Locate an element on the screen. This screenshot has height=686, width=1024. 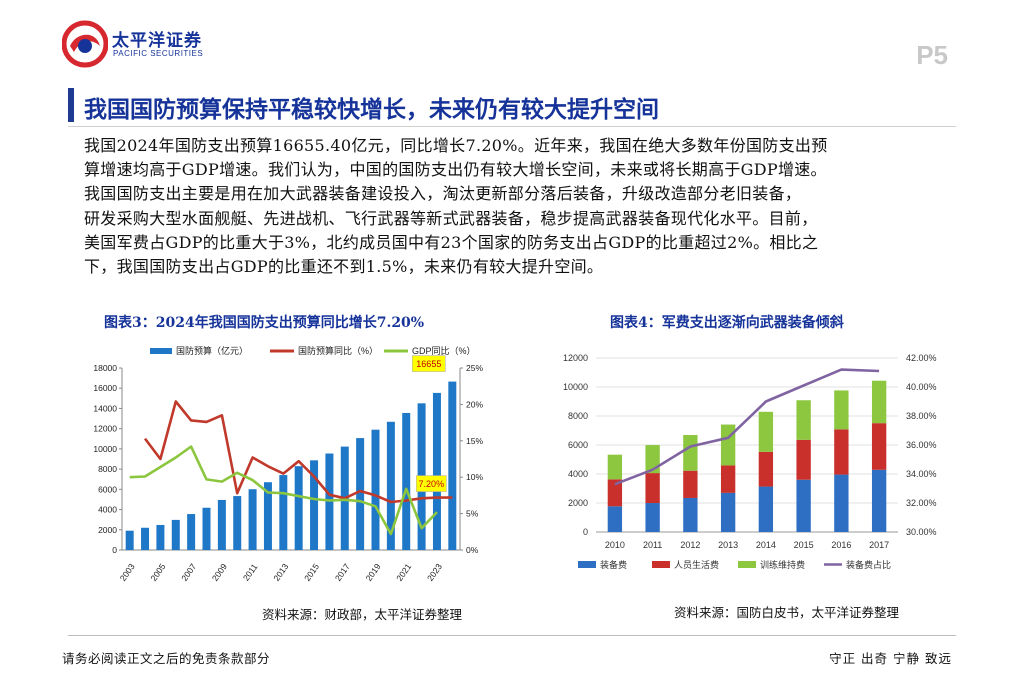
x-axis-tick-label: 2016 is located at coordinates (841, 545).